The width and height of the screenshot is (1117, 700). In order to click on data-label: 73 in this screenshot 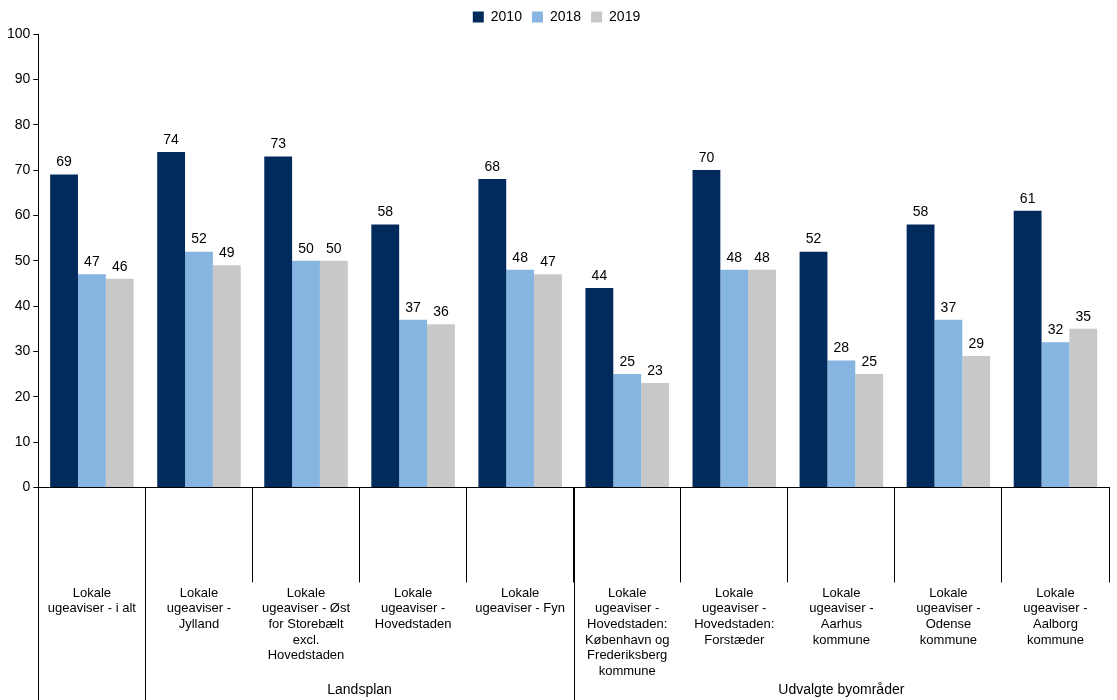, I will do `click(278, 143)`.